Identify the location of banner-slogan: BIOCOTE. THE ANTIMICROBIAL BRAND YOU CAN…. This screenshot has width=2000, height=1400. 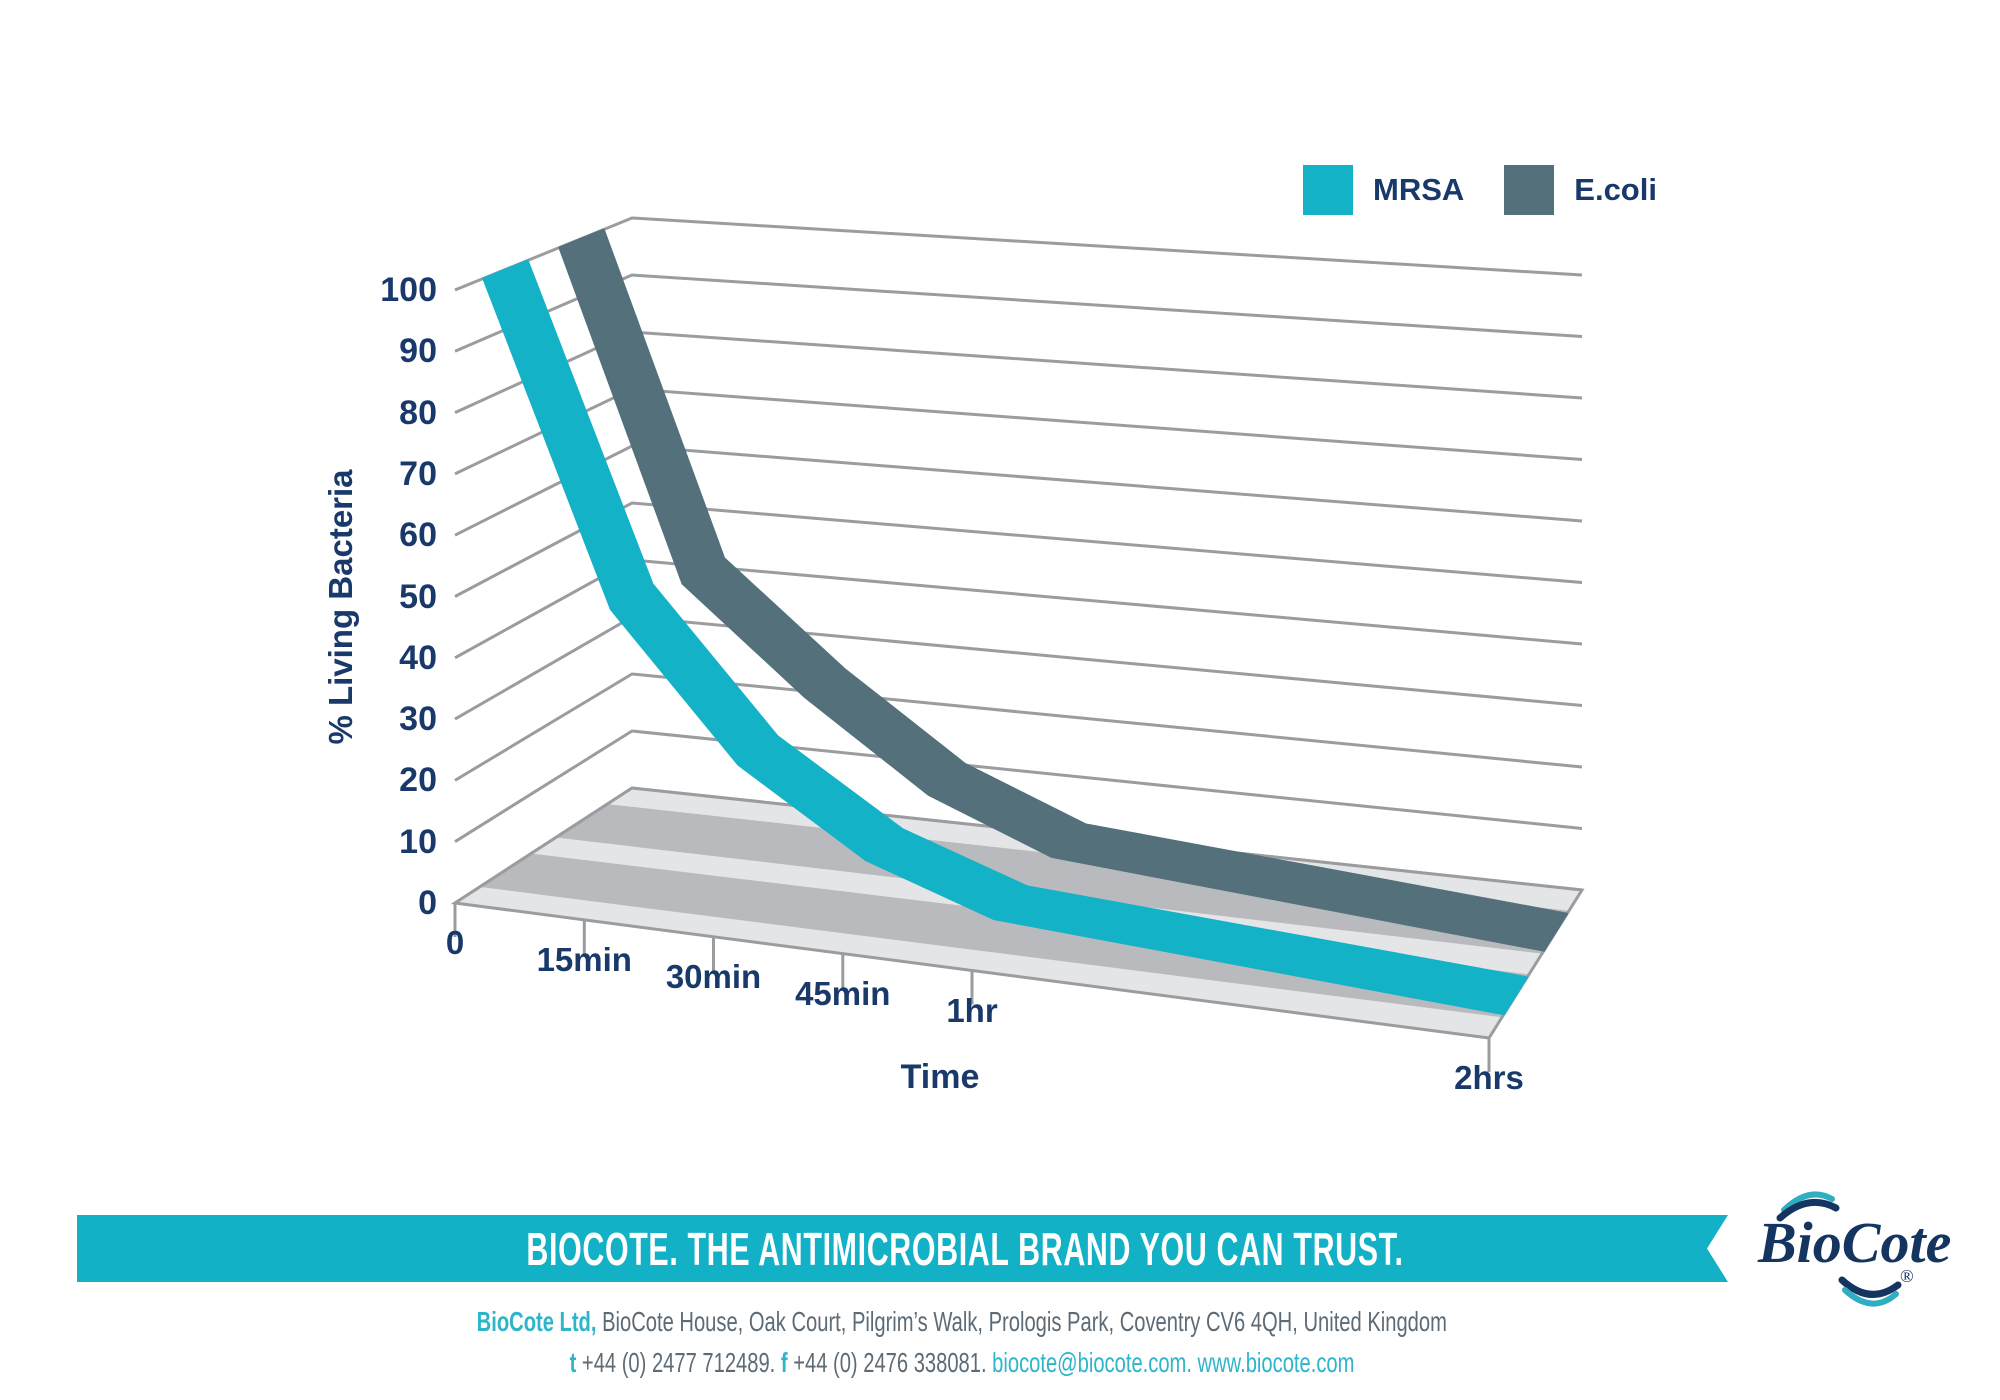
(965, 1248).